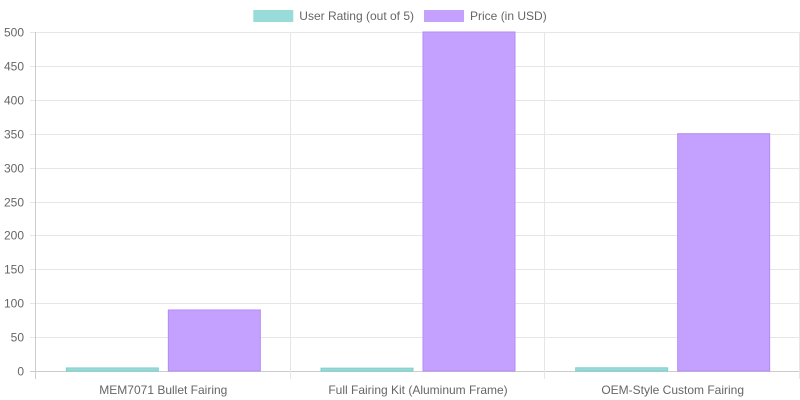 Image resolution: width=800 pixels, height=400 pixels. What do you see at coordinates (508, 16) in the screenshot?
I see `legend-label: Price (in USD)` at bounding box center [508, 16].